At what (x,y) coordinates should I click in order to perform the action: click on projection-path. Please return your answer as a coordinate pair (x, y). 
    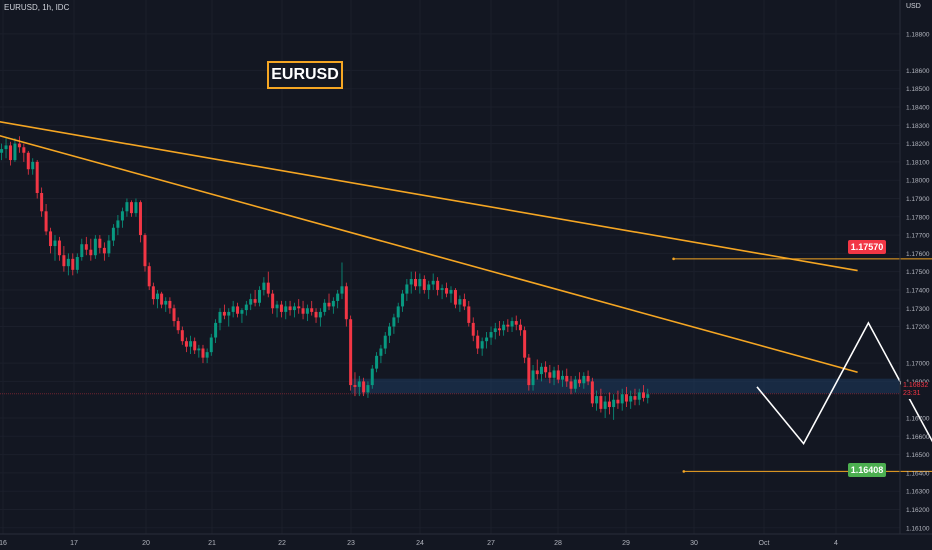
    Looking at the image, I should click on (844, 415).